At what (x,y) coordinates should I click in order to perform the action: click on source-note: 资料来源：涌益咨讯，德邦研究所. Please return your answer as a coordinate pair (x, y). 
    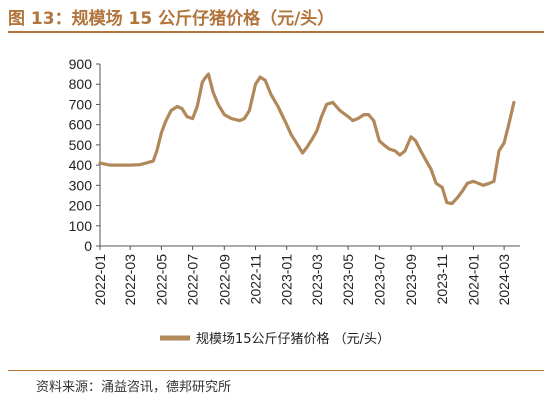
    Looking at the image, I should click on (134, 387).